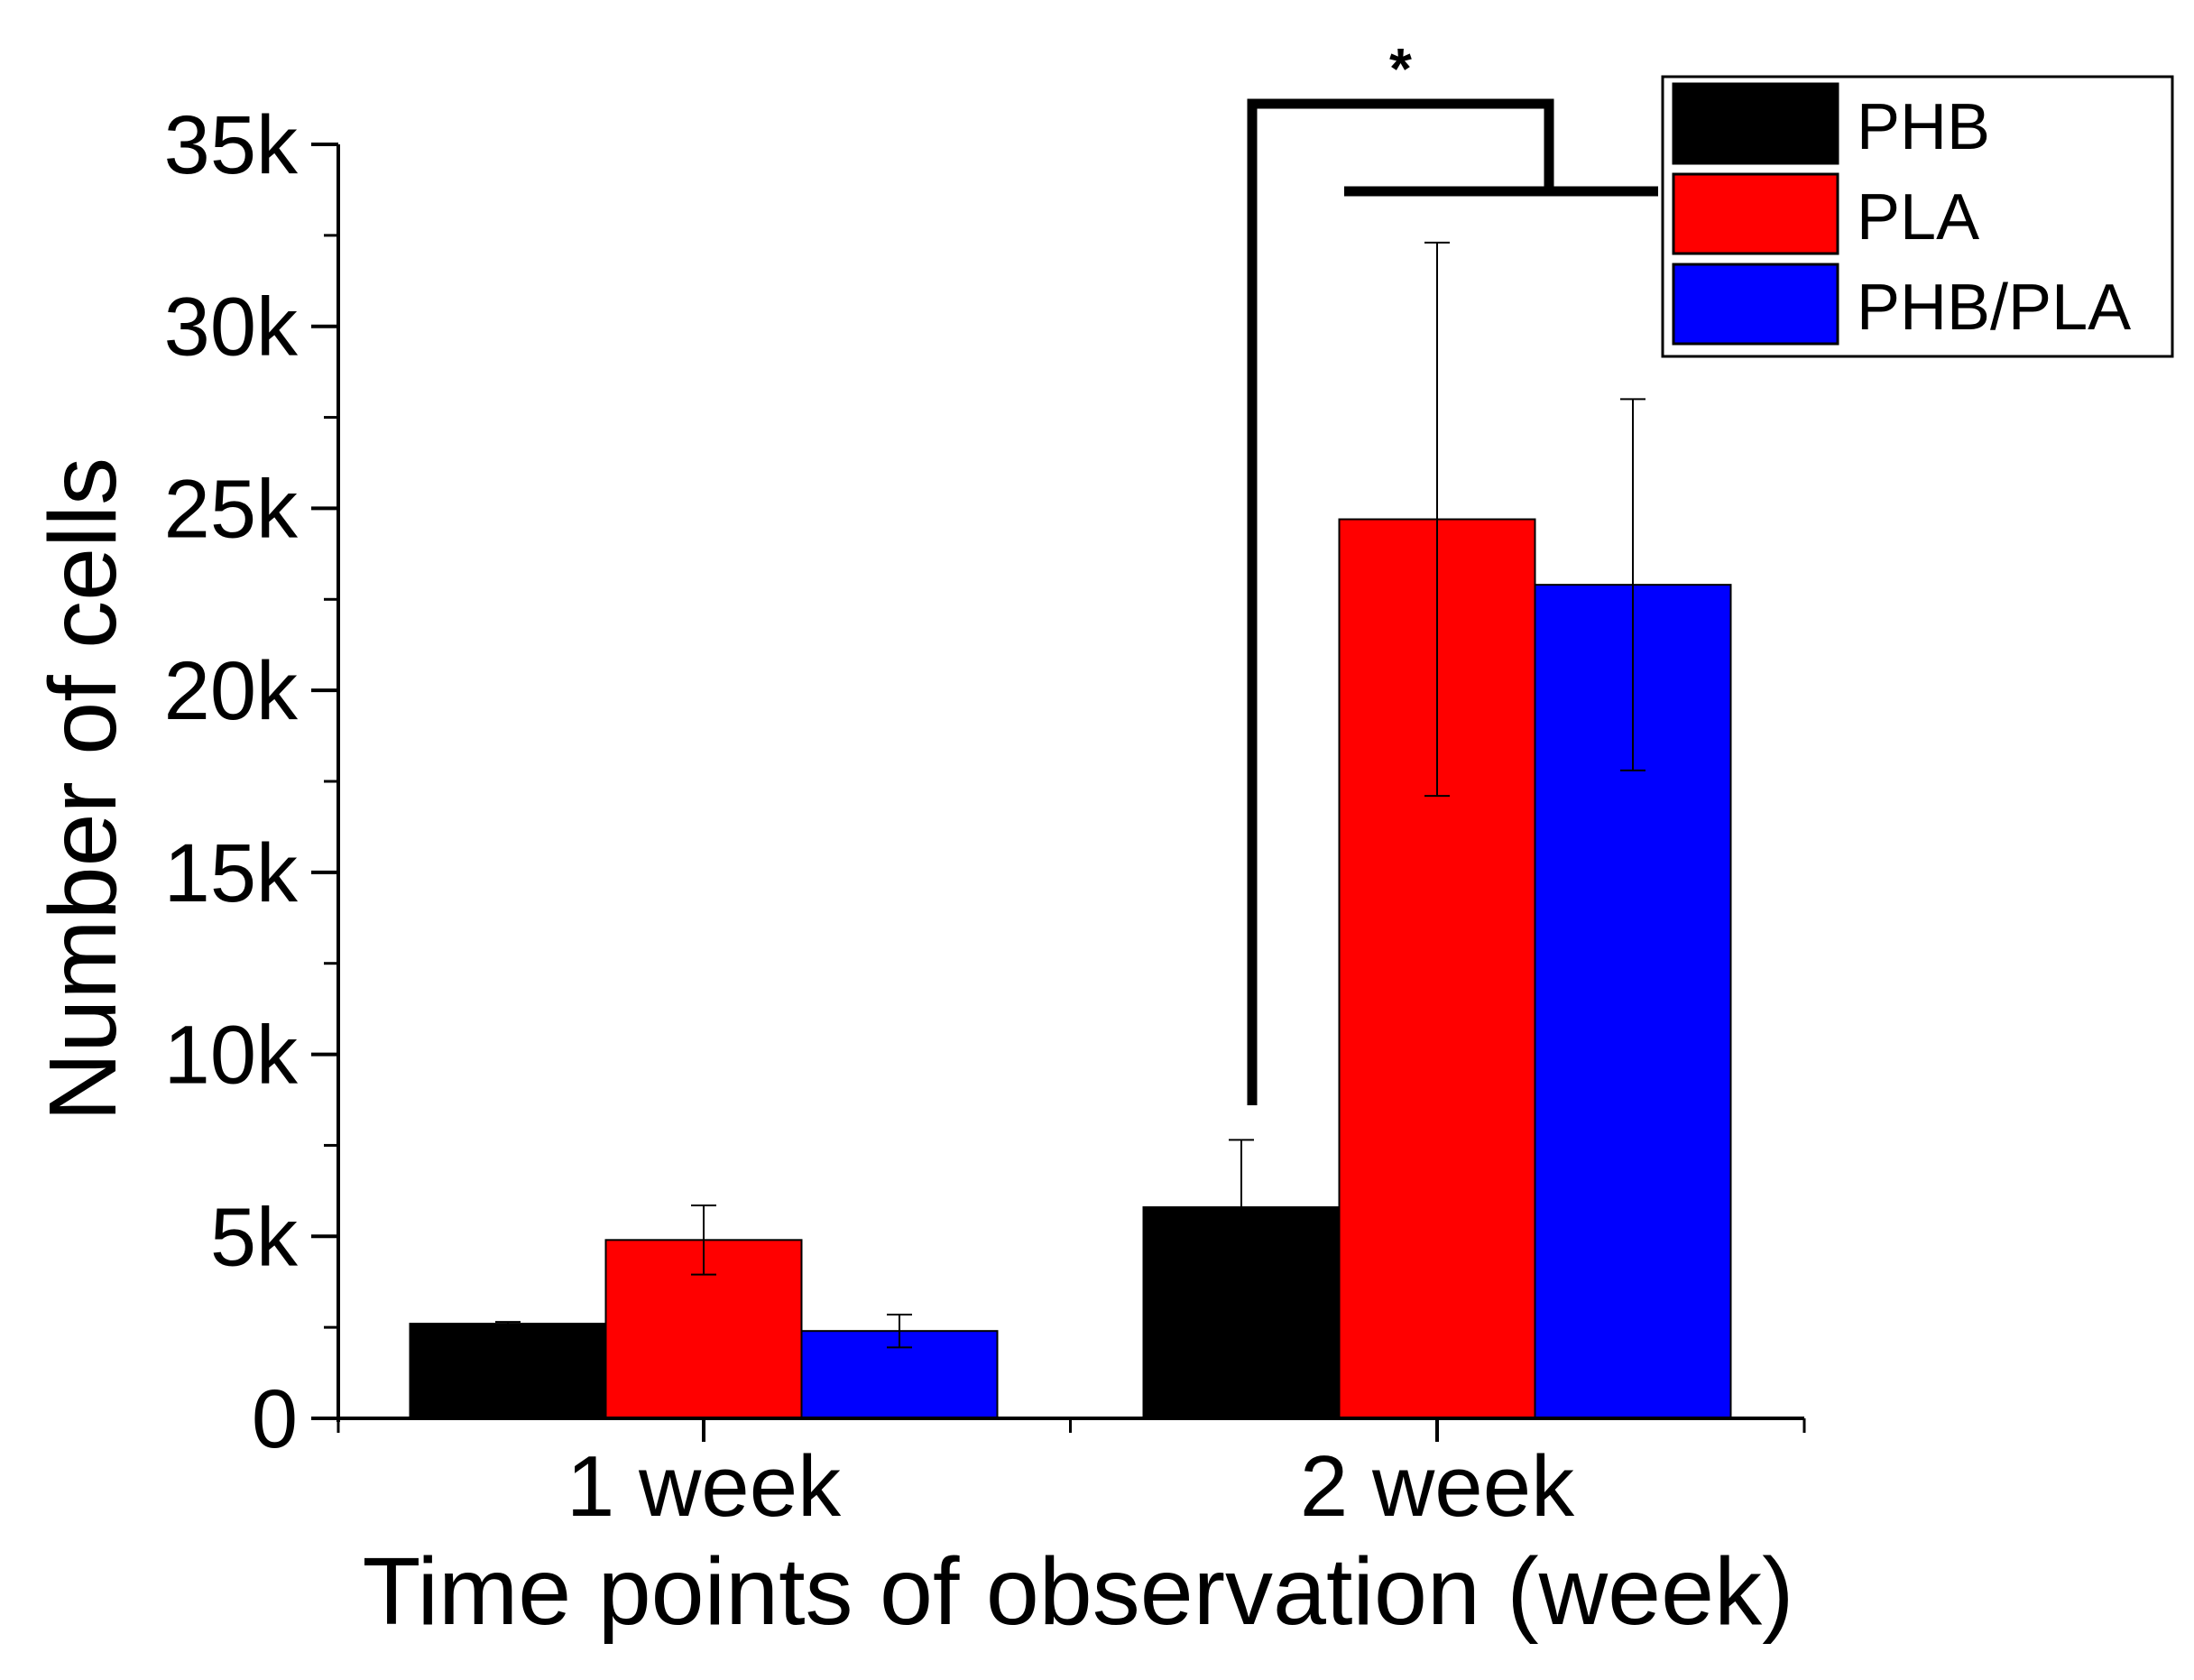 Image resolution: width=2194 pixels, height=1680 pixels. I want to click on significance-label: *, so click(1400, 68).